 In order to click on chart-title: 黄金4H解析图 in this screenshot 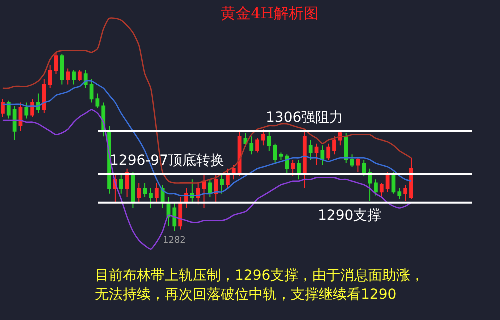, I will do `click(270, 13)`.